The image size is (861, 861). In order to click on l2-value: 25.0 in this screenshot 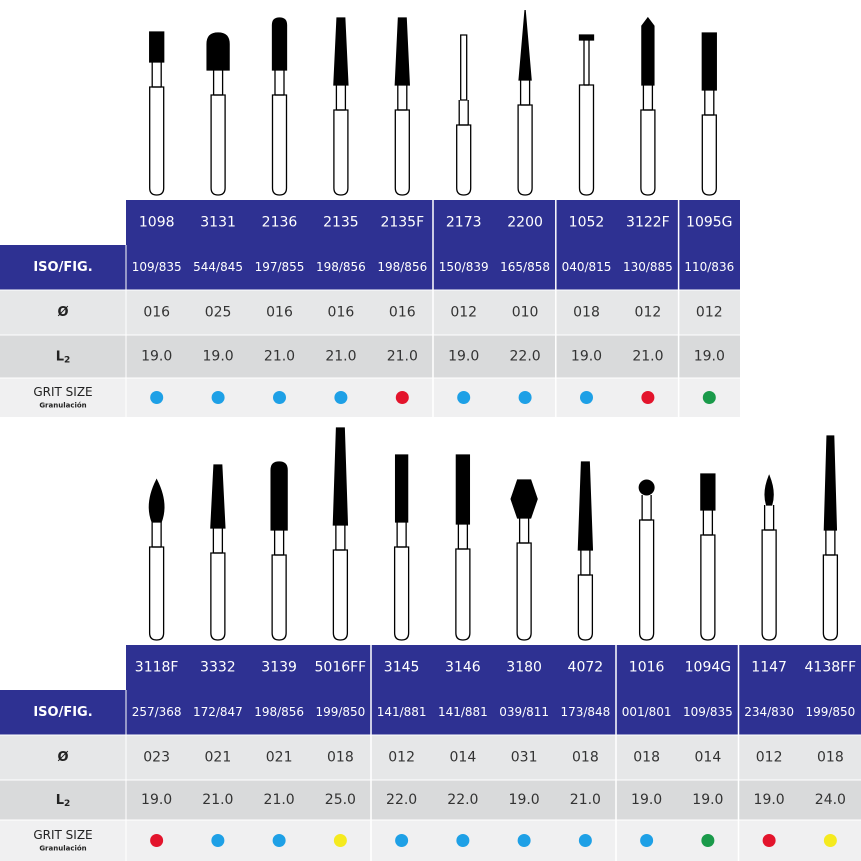, I will do `click(340, 800)`.